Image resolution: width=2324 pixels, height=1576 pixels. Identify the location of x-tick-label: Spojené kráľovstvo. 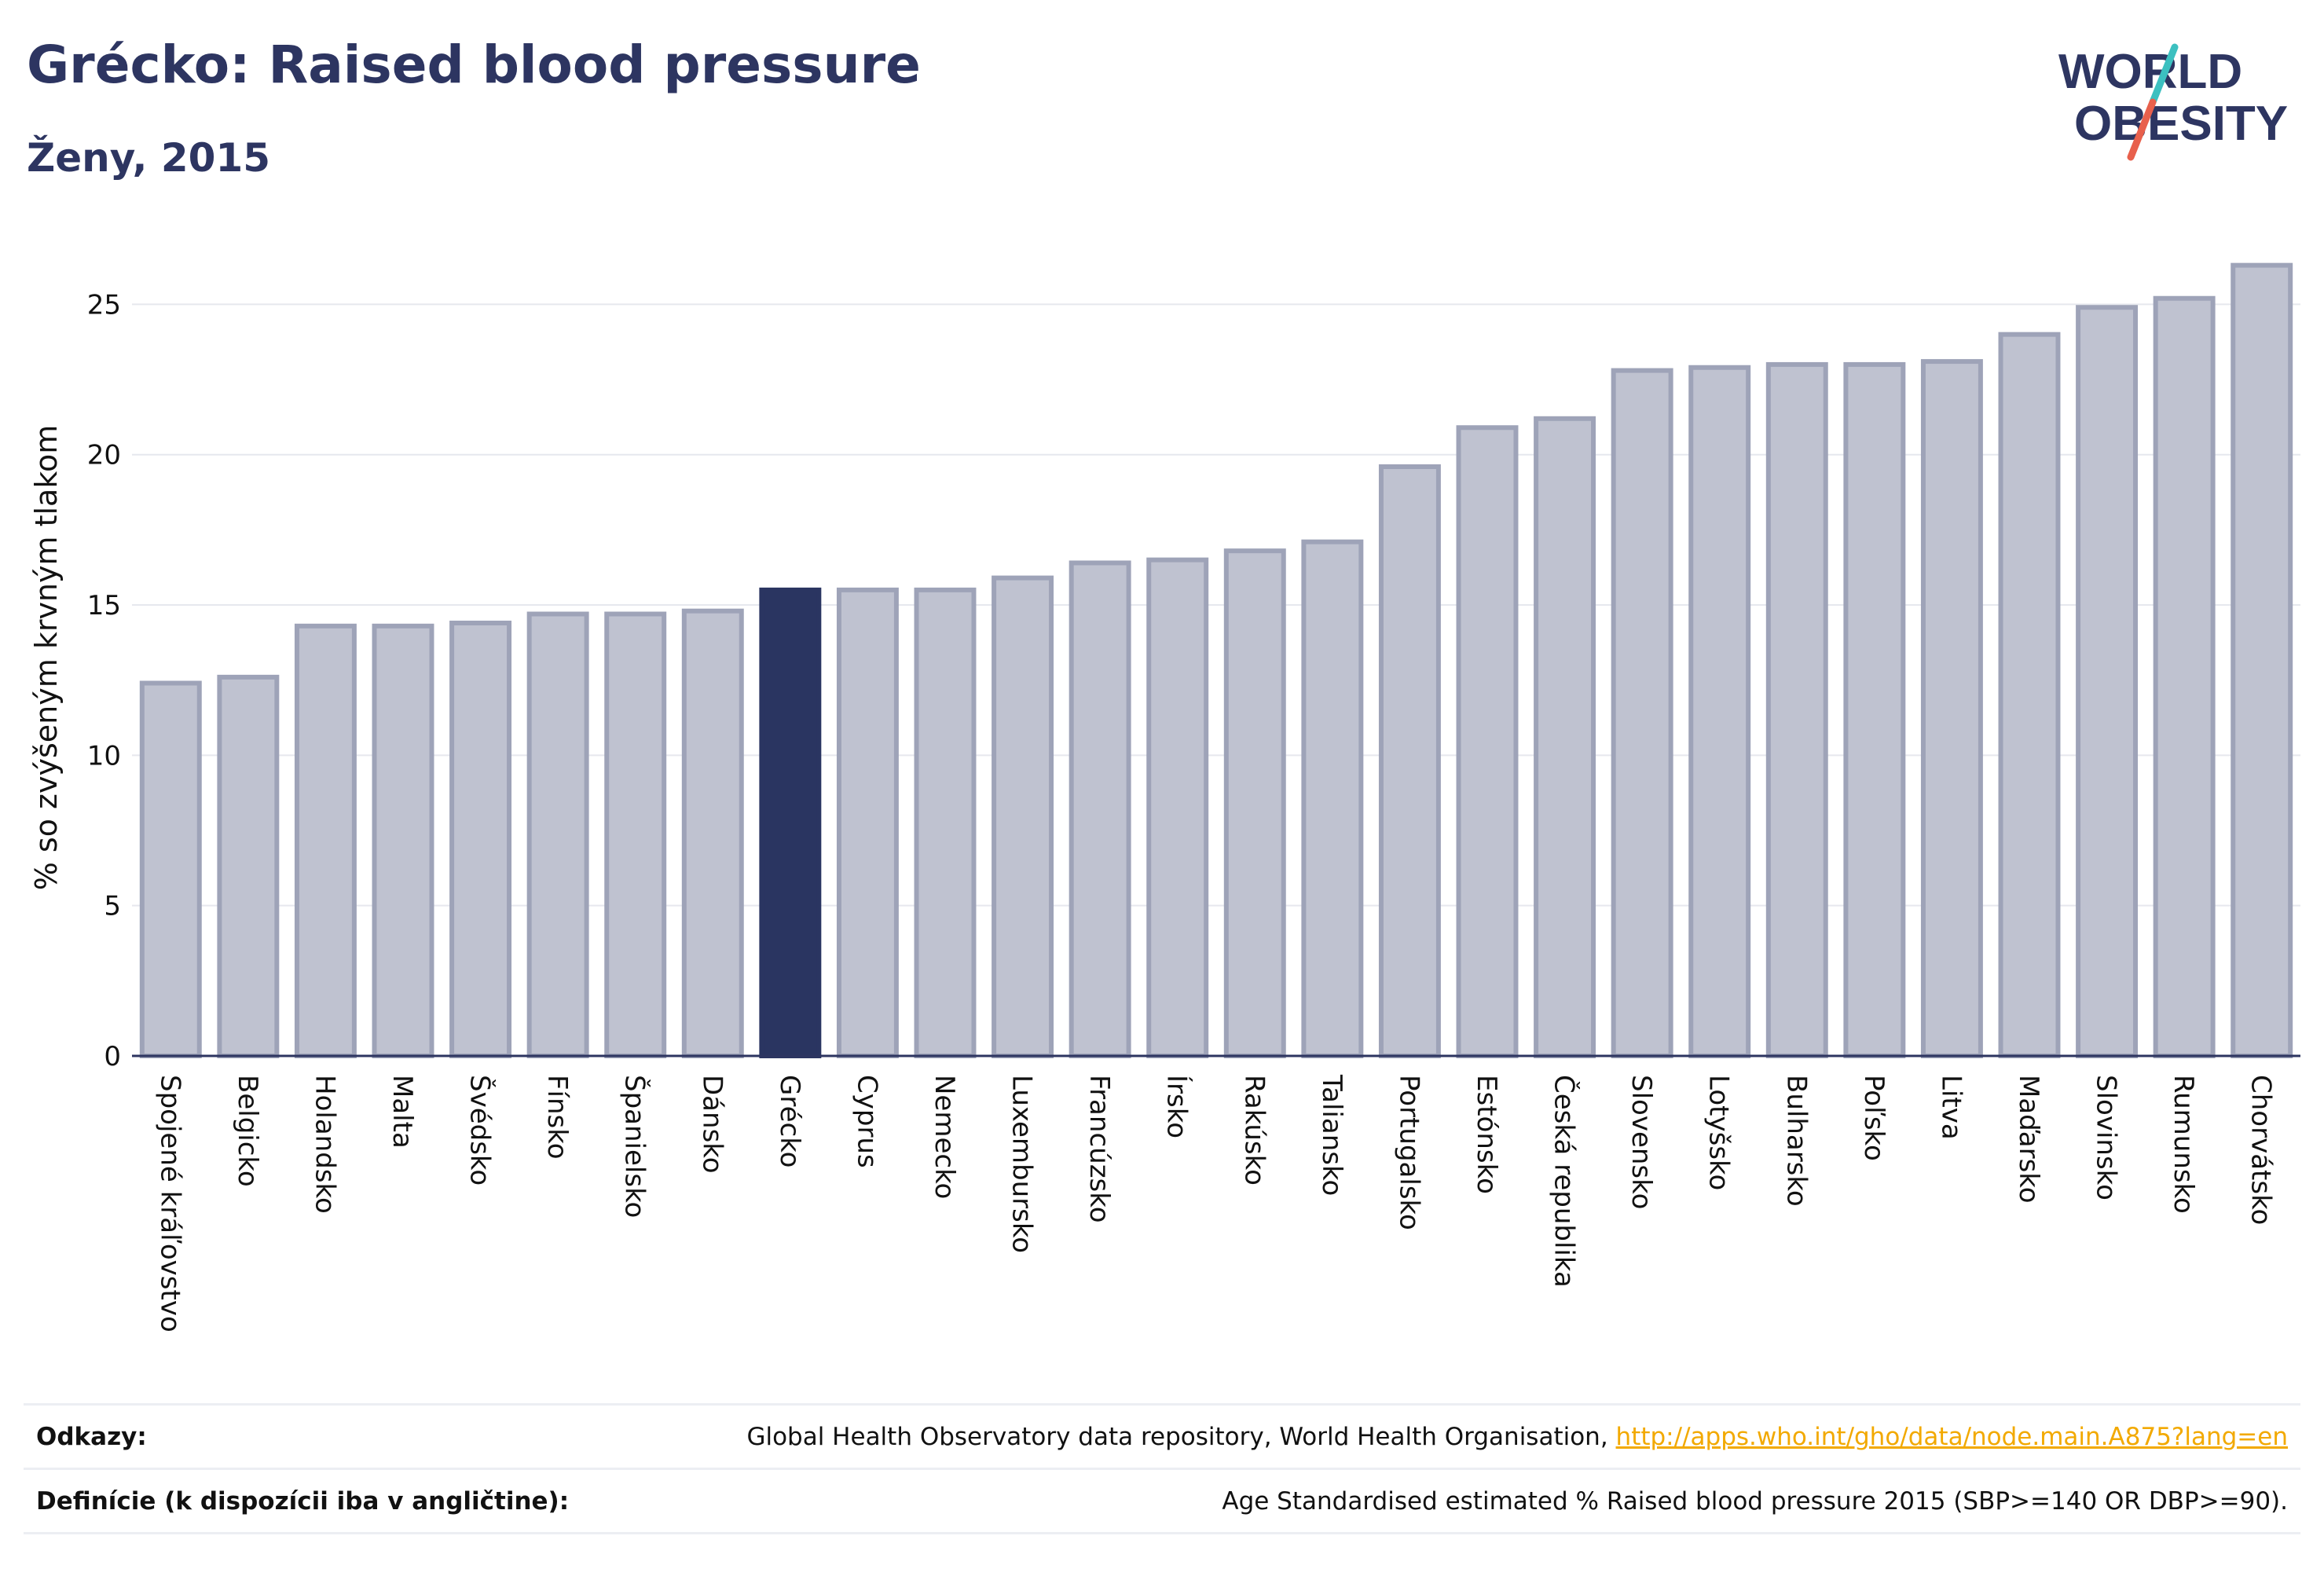
(169, 1203).